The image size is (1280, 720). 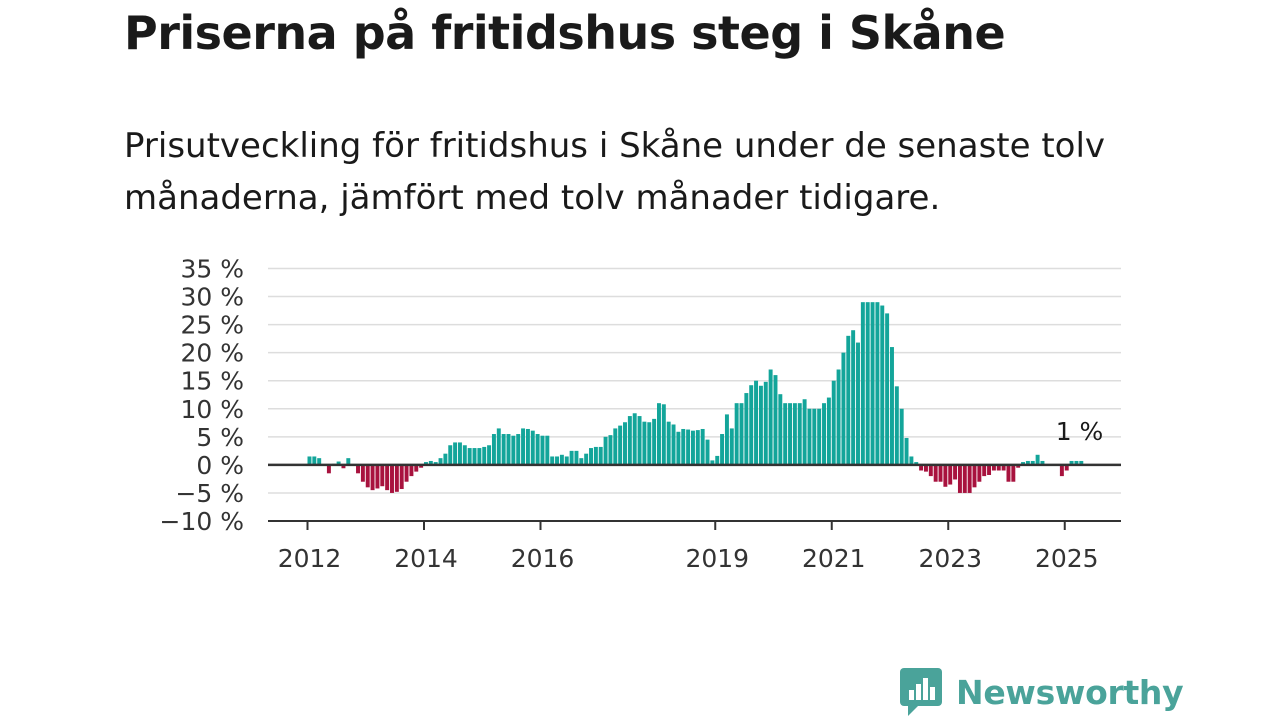 I want to click on y-tick-label: −10 %, so click(x=202, y=521).